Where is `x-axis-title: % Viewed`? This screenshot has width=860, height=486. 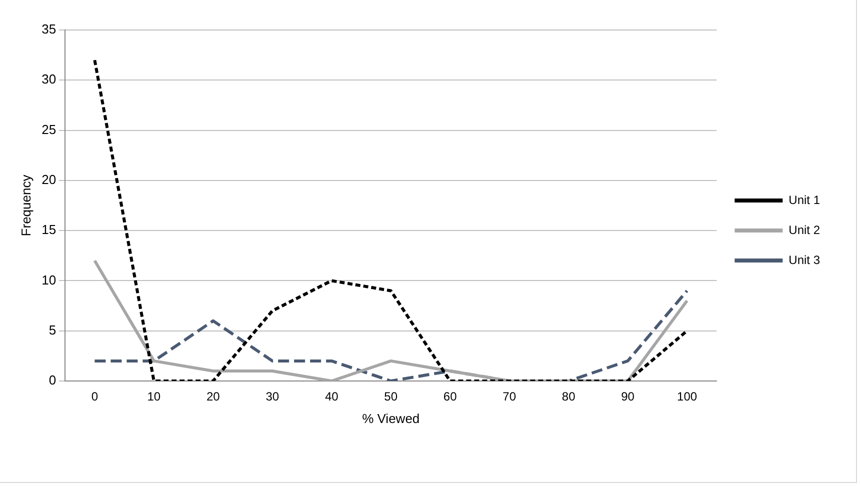 x-axis-title: % Viewed is located at coordinates (391, 418).